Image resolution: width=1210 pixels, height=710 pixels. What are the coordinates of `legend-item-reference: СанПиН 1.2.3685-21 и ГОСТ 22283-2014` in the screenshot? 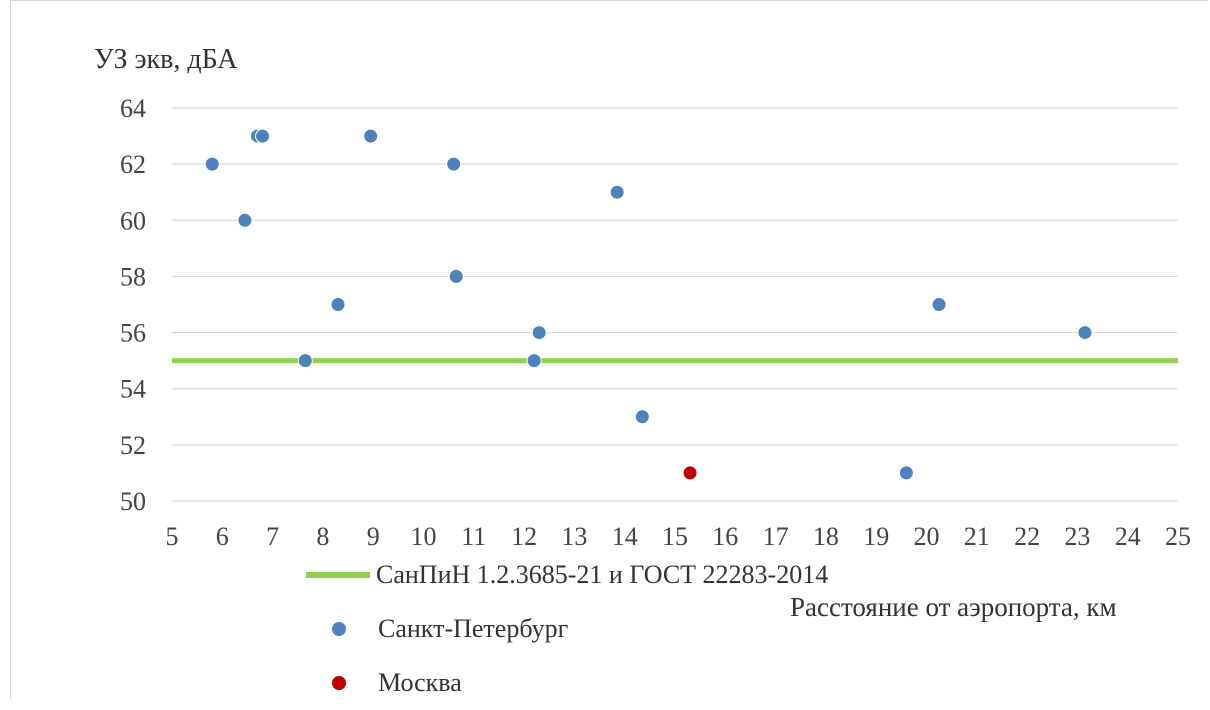 It's located at (567, 575).